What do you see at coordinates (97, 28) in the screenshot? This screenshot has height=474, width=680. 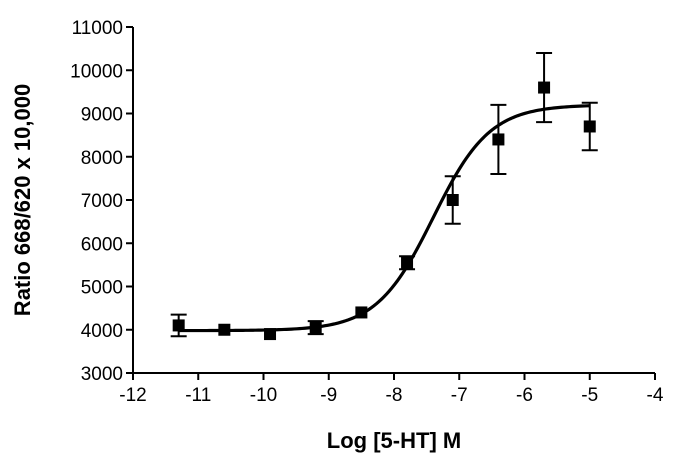 I see `y-tick-label: 11000` at bounding box center [97, 28].